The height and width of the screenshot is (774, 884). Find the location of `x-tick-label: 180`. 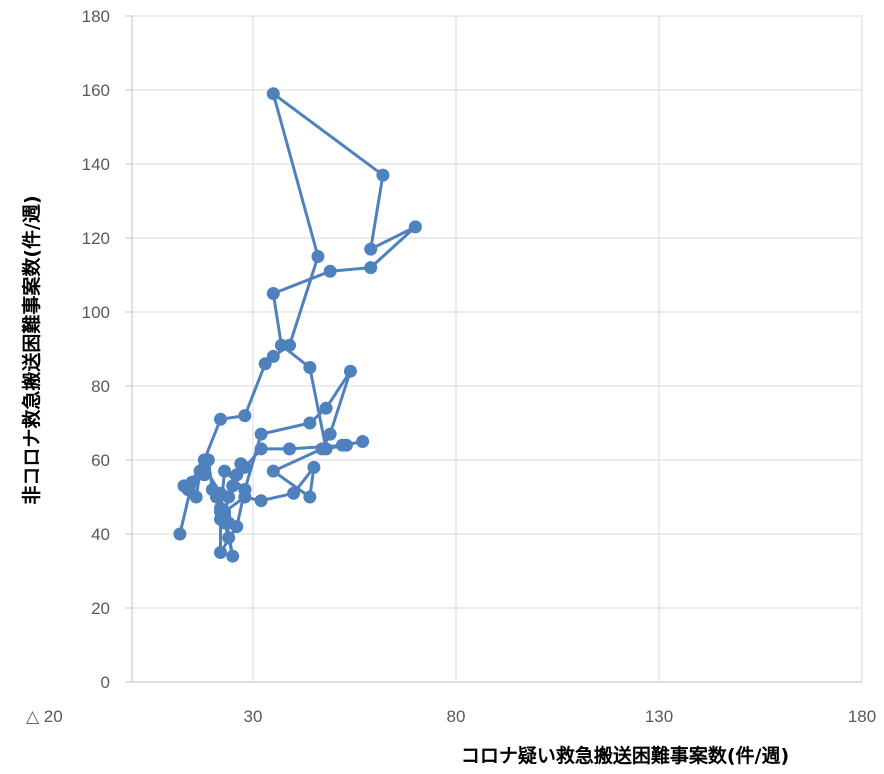

x-tick-label: 180 is located at coordinates (862, 716).